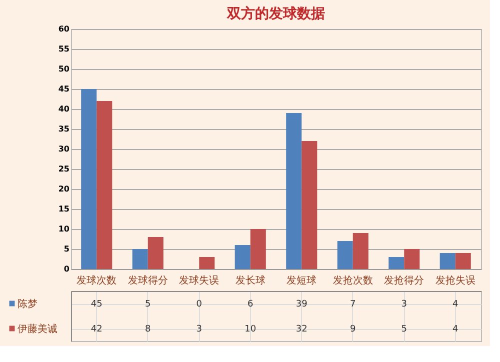 The image size is (500, 362). Describe the element at coordinates (251, 305) in the screenshot. I see `data-label: 6` at that location.